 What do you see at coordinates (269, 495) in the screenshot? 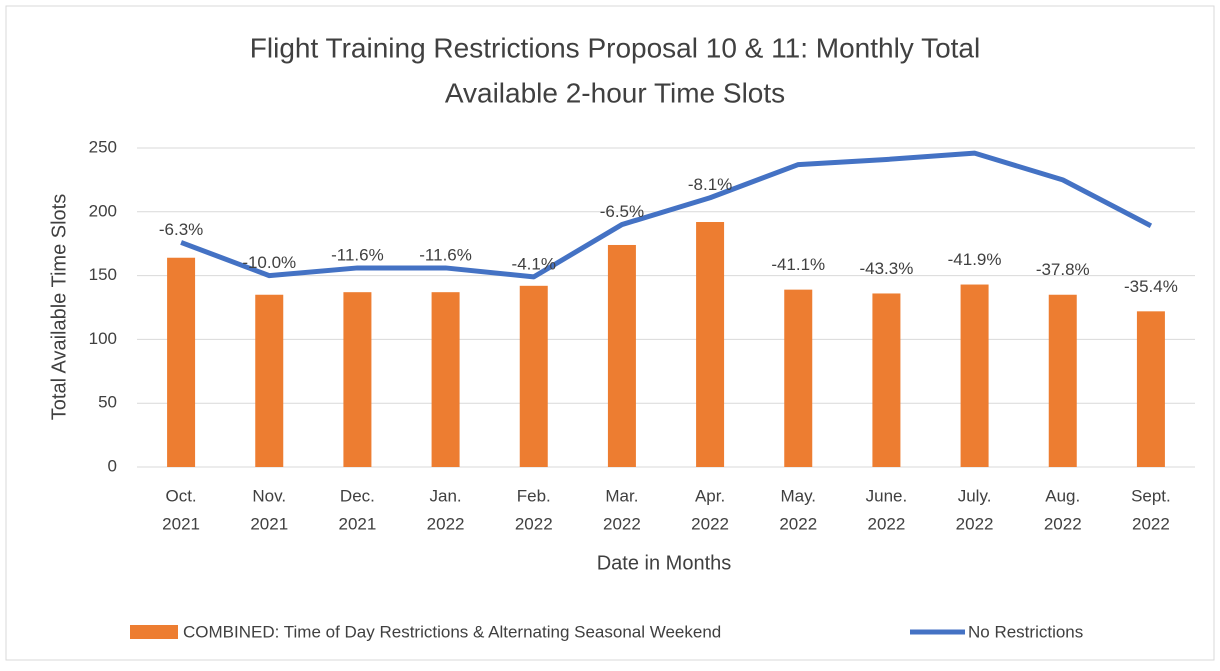
I see `x-tick-label: Nov.` at bounding box center [269, 495].